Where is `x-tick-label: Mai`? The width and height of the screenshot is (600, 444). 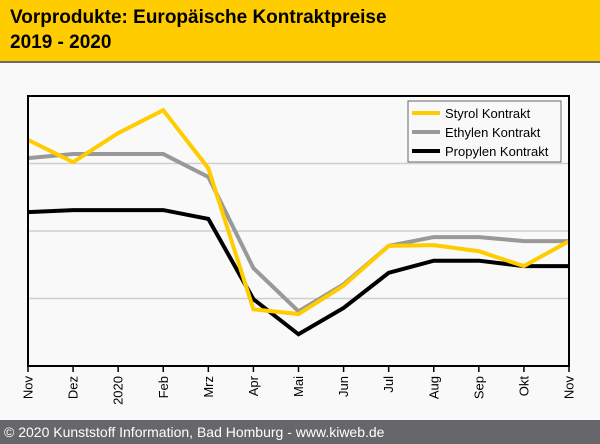
x-tick-label: Mai is located at coordinates (298, 386).